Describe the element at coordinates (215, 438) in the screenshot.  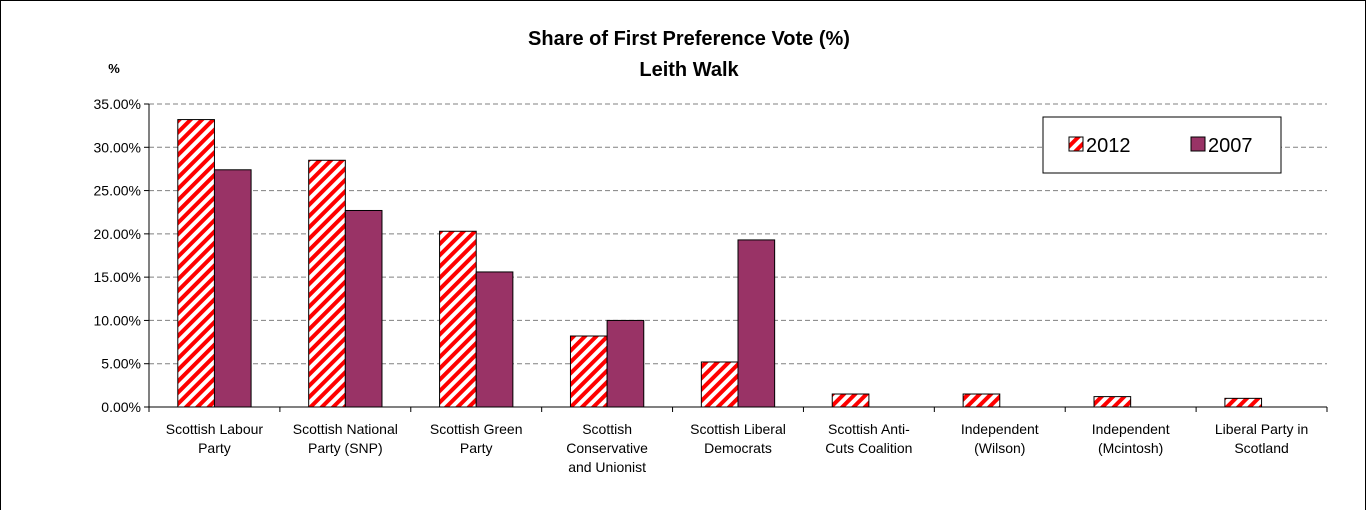
I see `x-category-label: Scottish Labour Party` at that location.